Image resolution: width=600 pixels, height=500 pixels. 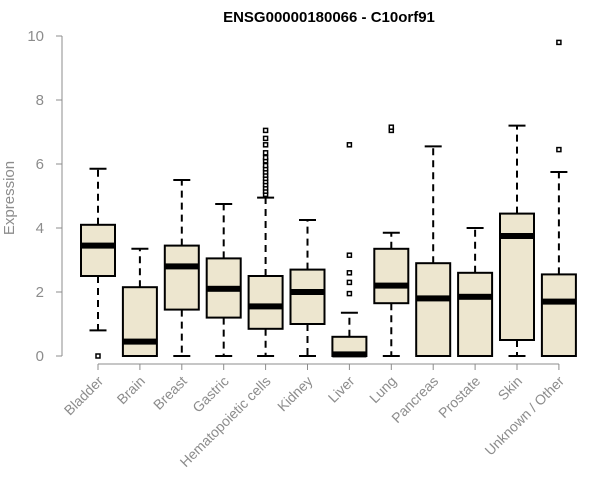 I want to click on box-brain, so click(x=139, y=302).